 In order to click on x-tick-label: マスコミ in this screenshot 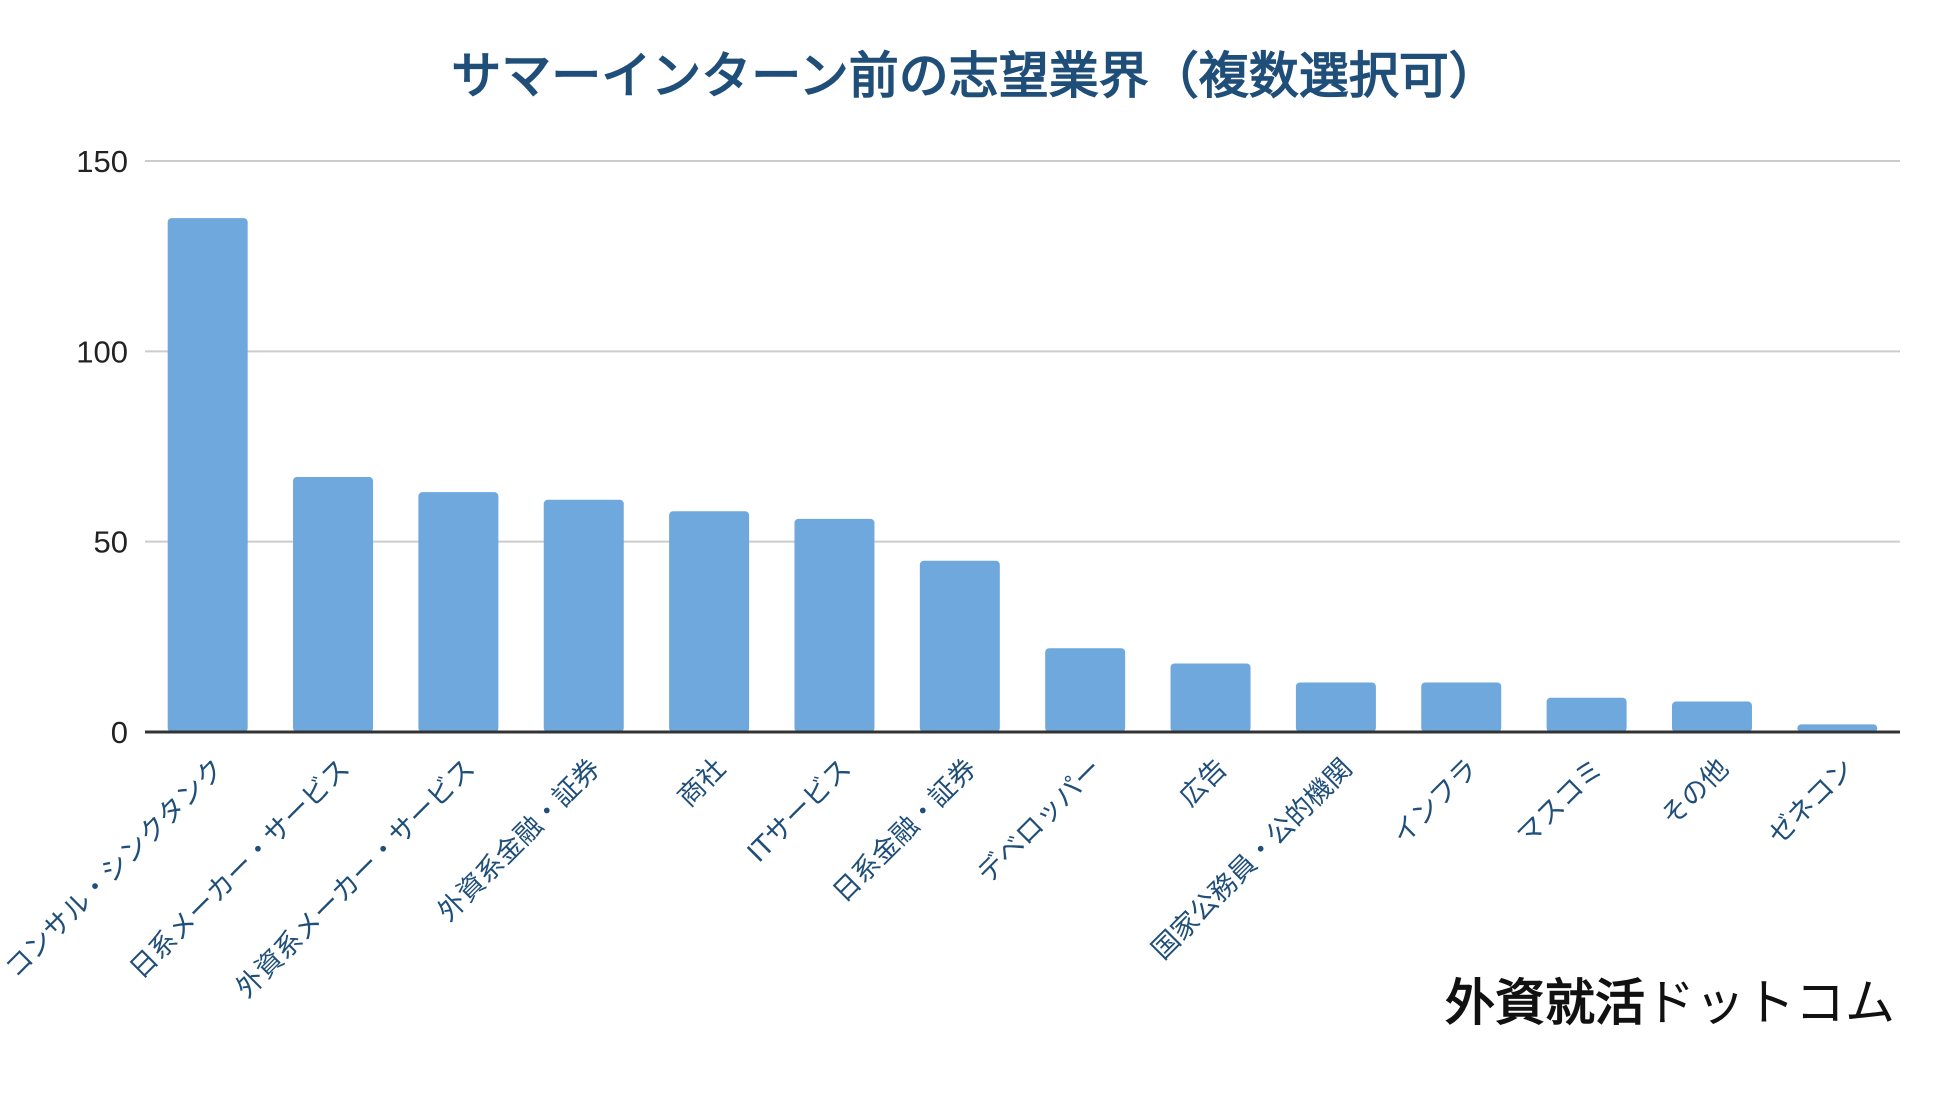, I will do `click(1560, 802)`.